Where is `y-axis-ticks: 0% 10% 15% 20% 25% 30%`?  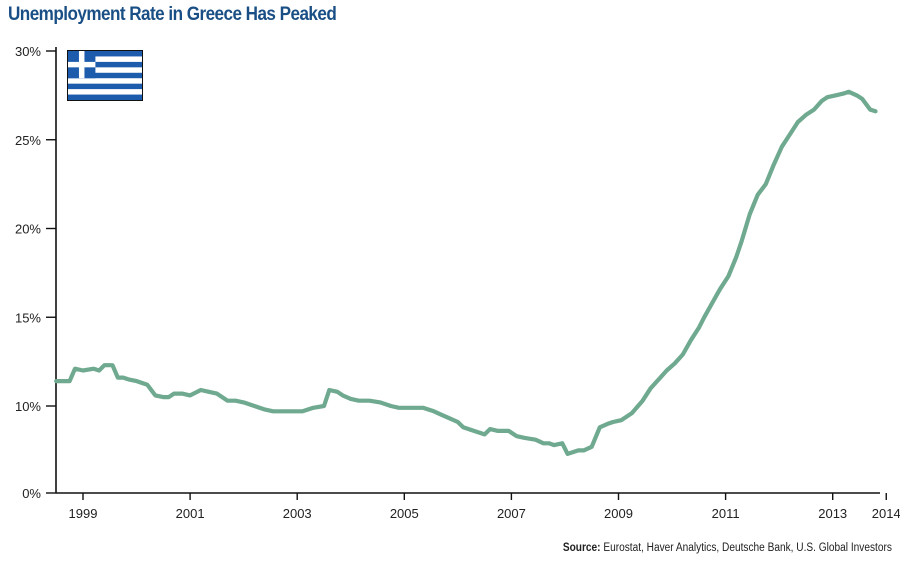
y-axis-ticks: 0% 10% 15% 20% 25% 30% is located at coordinates (35, 272).